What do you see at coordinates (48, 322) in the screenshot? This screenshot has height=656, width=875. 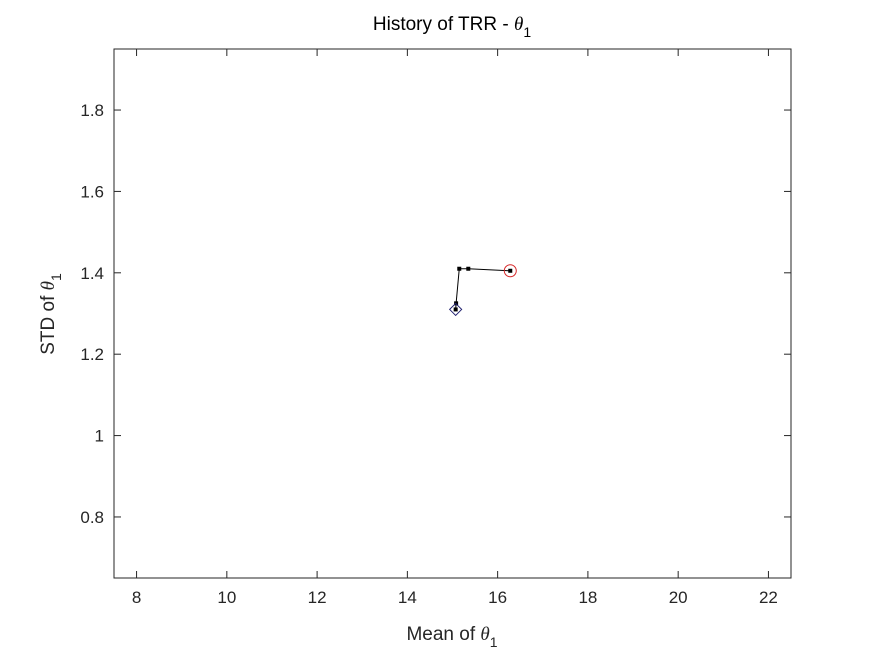 I see `y-axis-label-text: STD of` at bounding box center [48, 322].